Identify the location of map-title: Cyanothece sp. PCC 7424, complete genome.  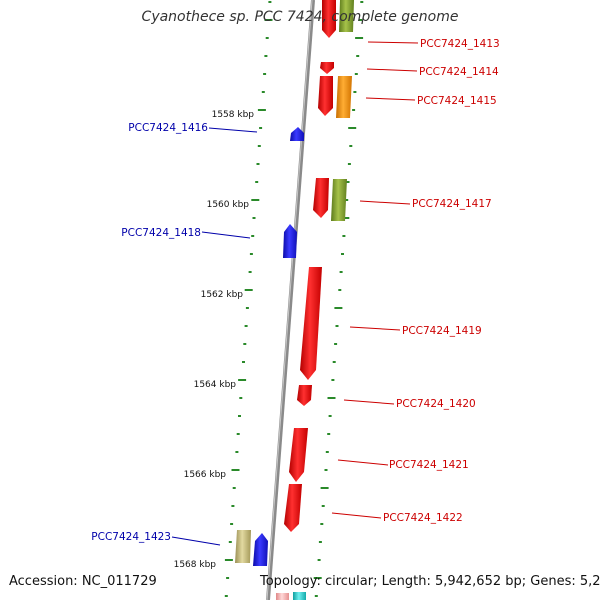
(300, 17).